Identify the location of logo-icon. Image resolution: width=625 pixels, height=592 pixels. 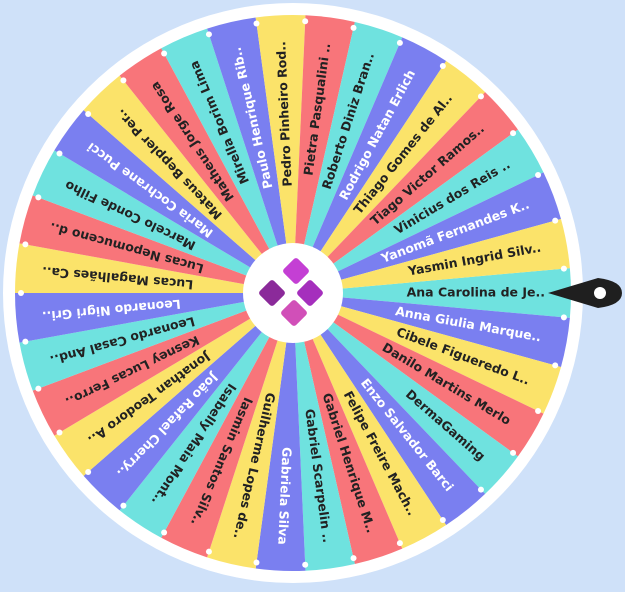
(291, 292).